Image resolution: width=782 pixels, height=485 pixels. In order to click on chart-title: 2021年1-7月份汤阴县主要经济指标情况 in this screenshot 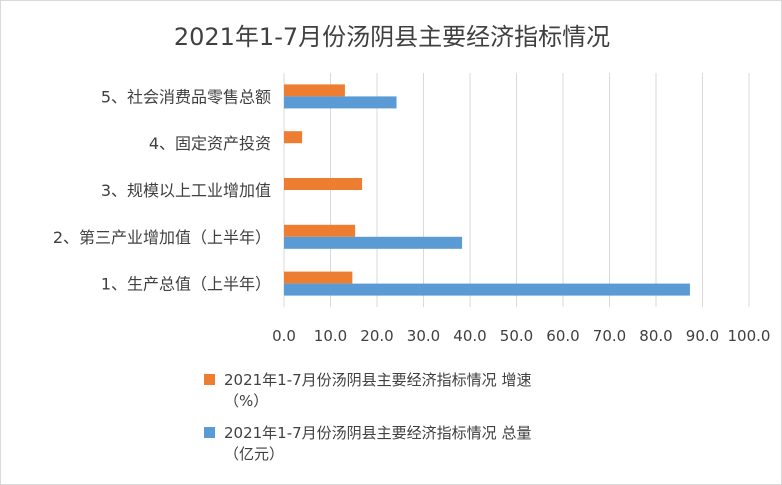, I will do `click(392, 37)`.